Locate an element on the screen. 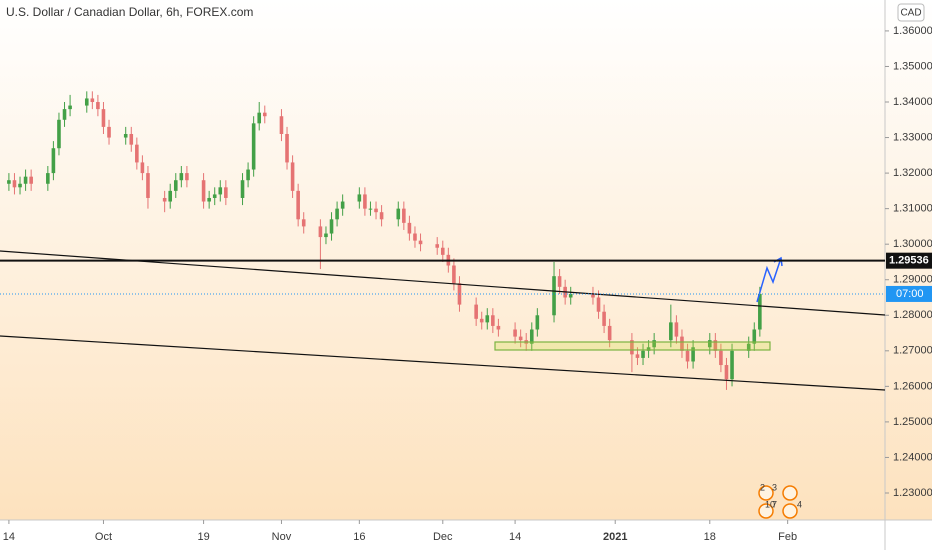 The width and height of the screenshot is (932, 550). currency-box is located at coordinates (911, 12).